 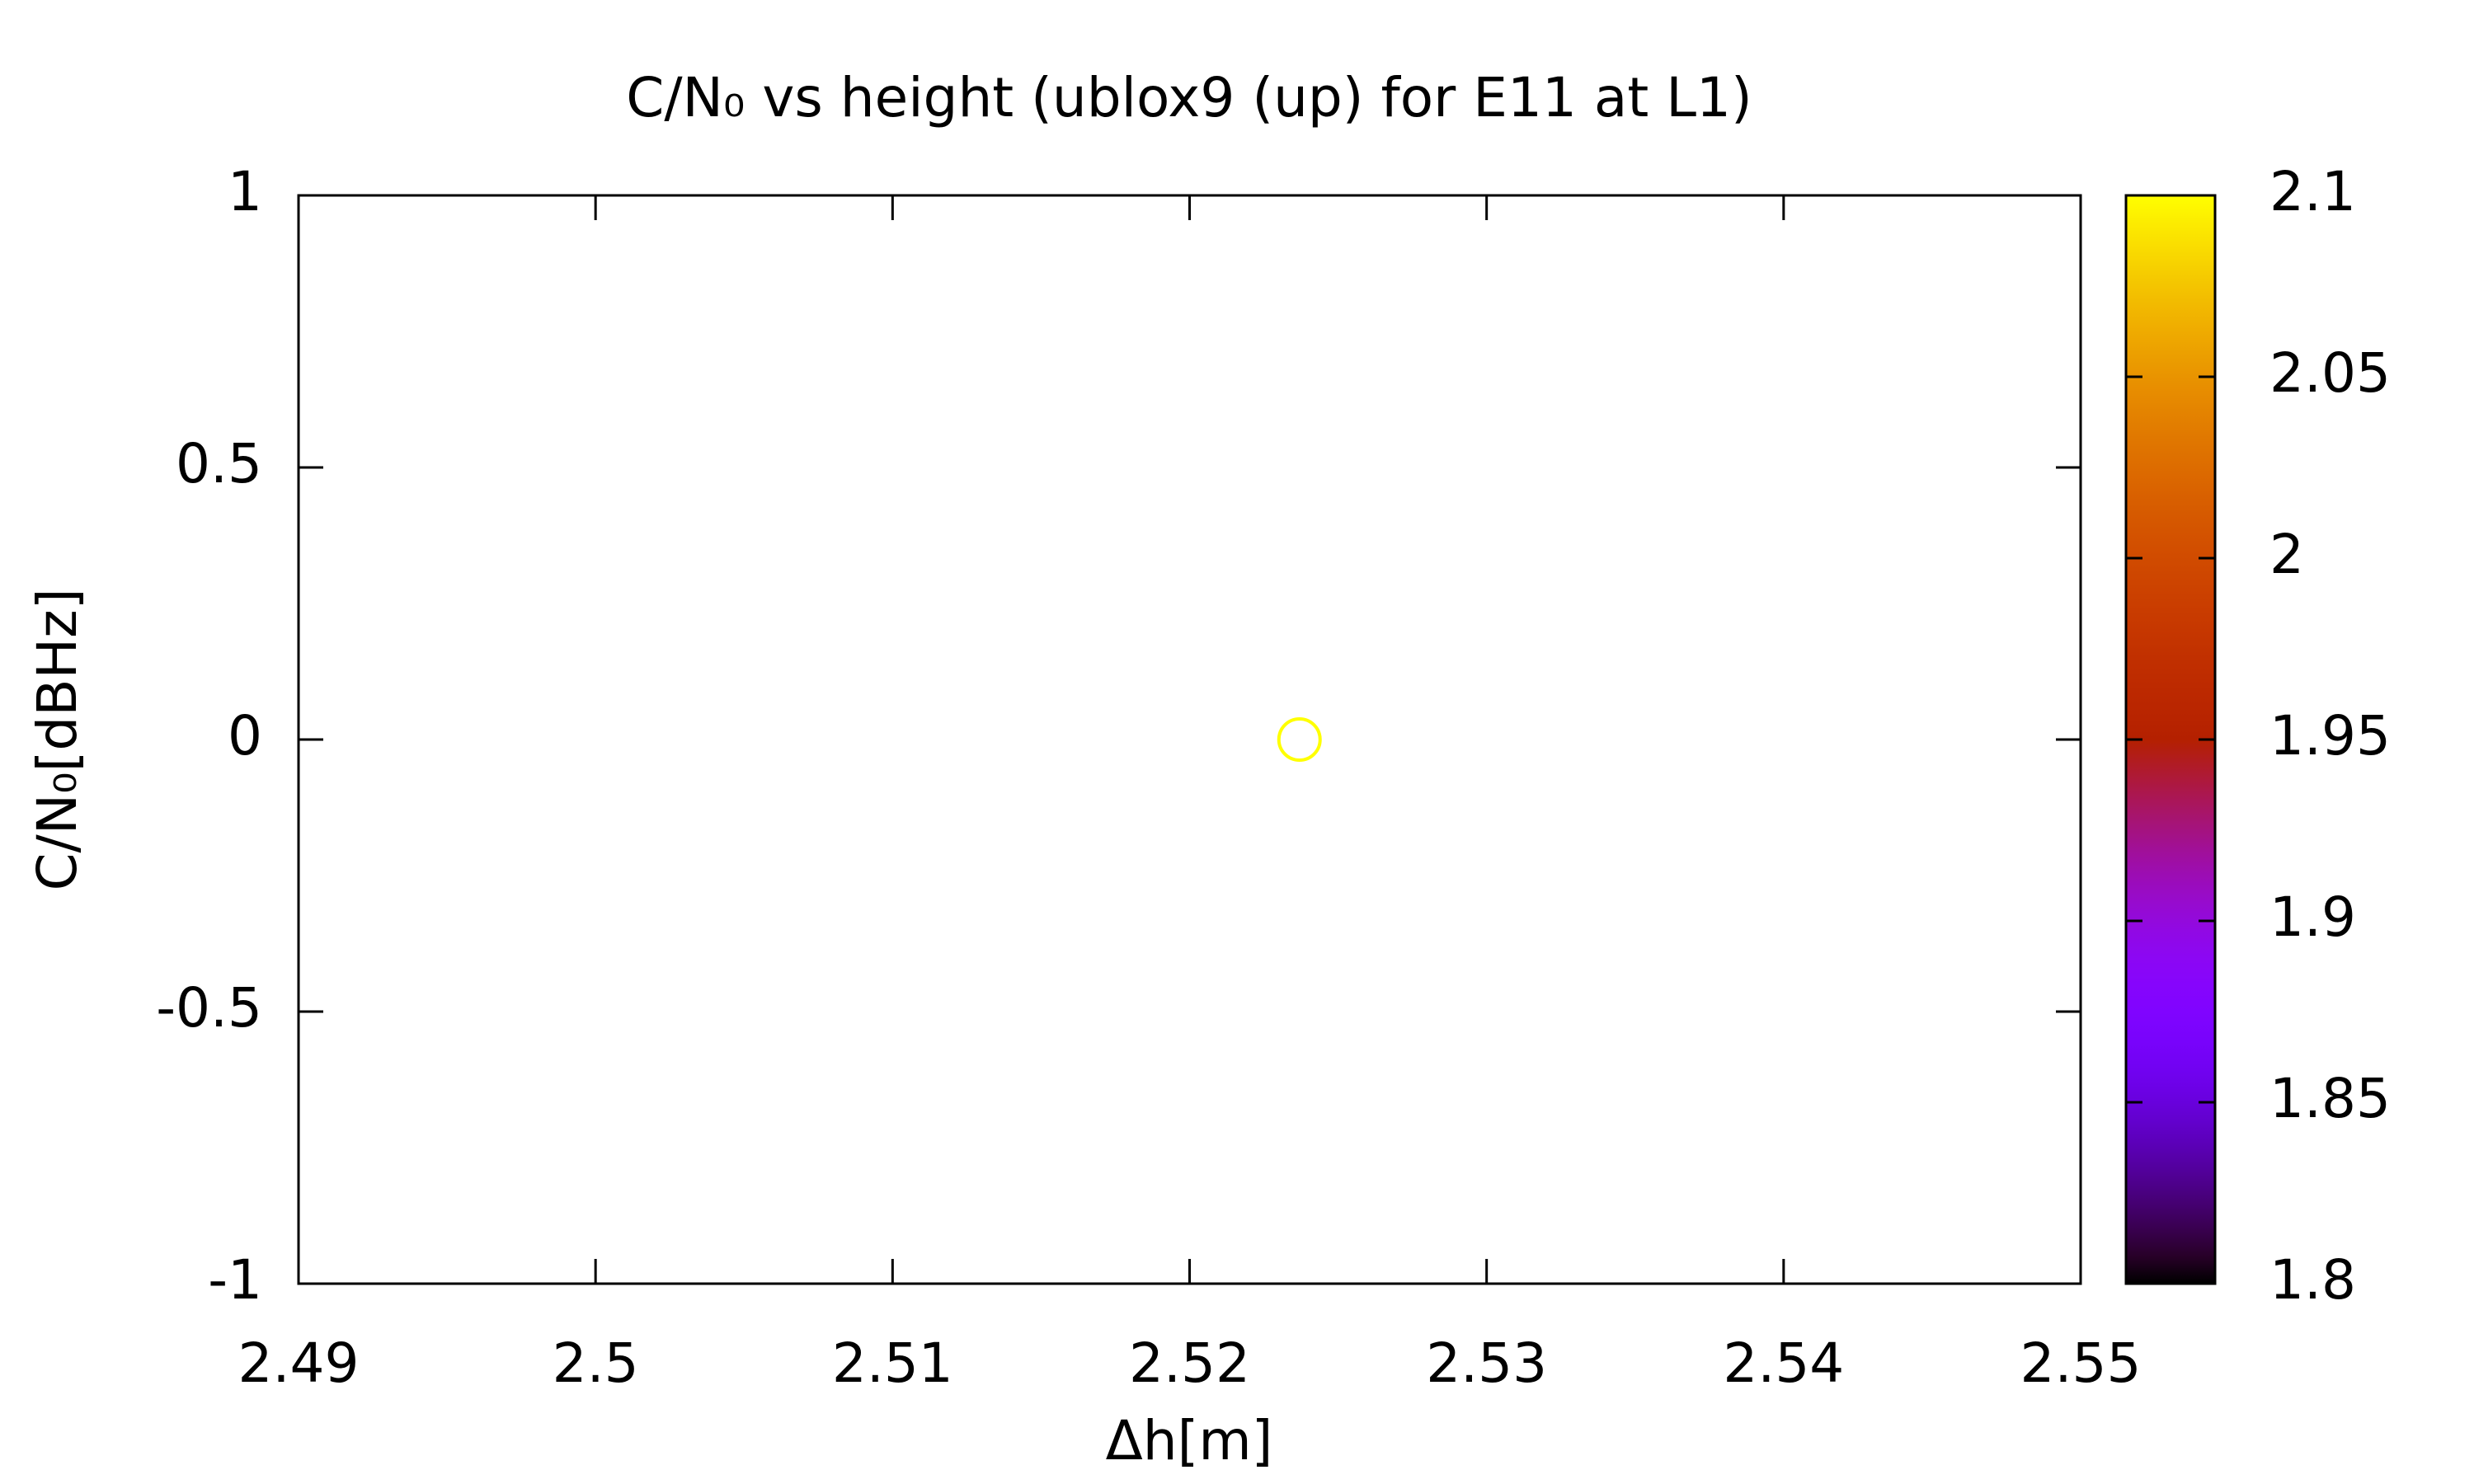 I want to click on x-axis-label: Δh[m], so click(x=1189, y=1440).